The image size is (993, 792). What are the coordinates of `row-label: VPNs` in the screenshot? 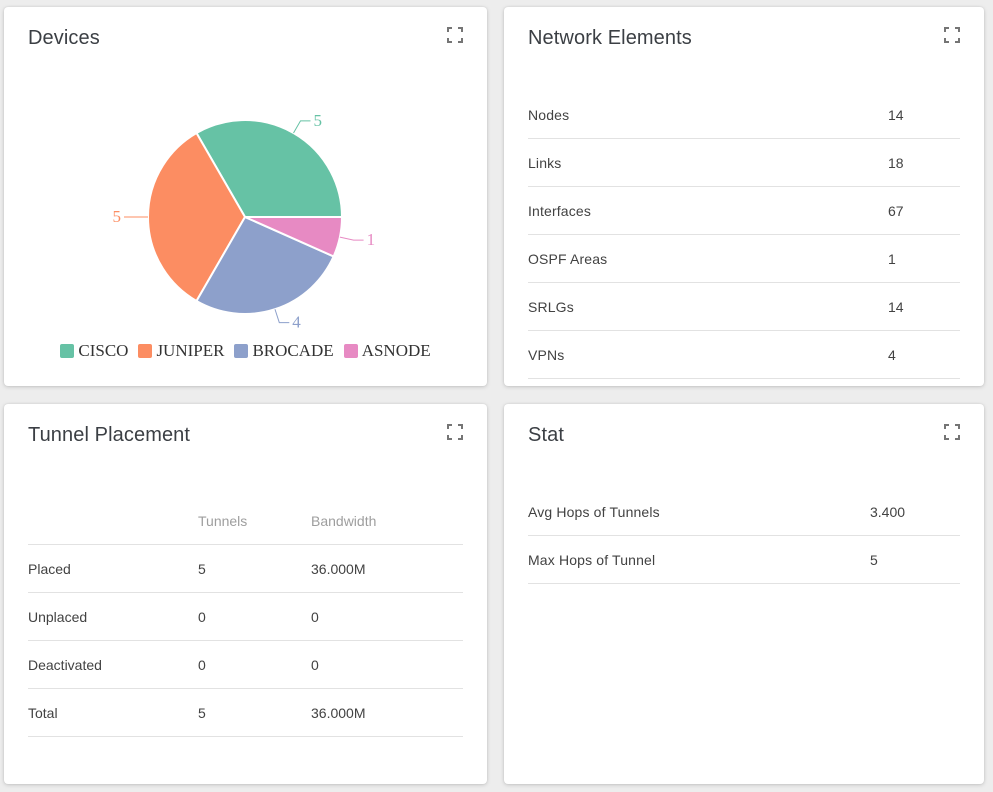 It's located at (546, 354).